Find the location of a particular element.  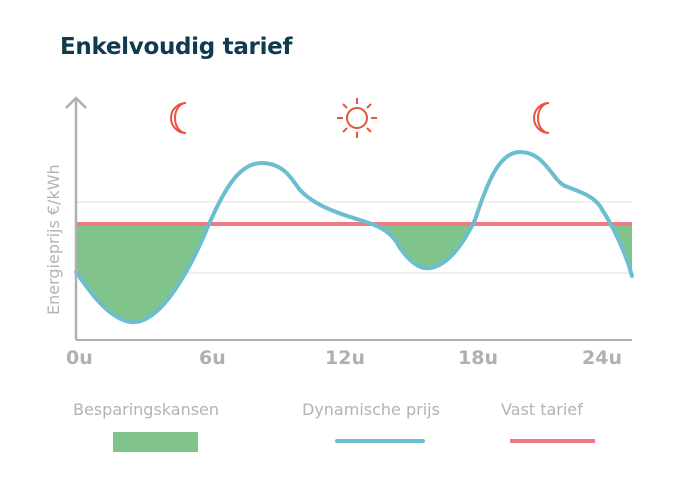

legend-swatch-savings is located at coordinates (155, 442).